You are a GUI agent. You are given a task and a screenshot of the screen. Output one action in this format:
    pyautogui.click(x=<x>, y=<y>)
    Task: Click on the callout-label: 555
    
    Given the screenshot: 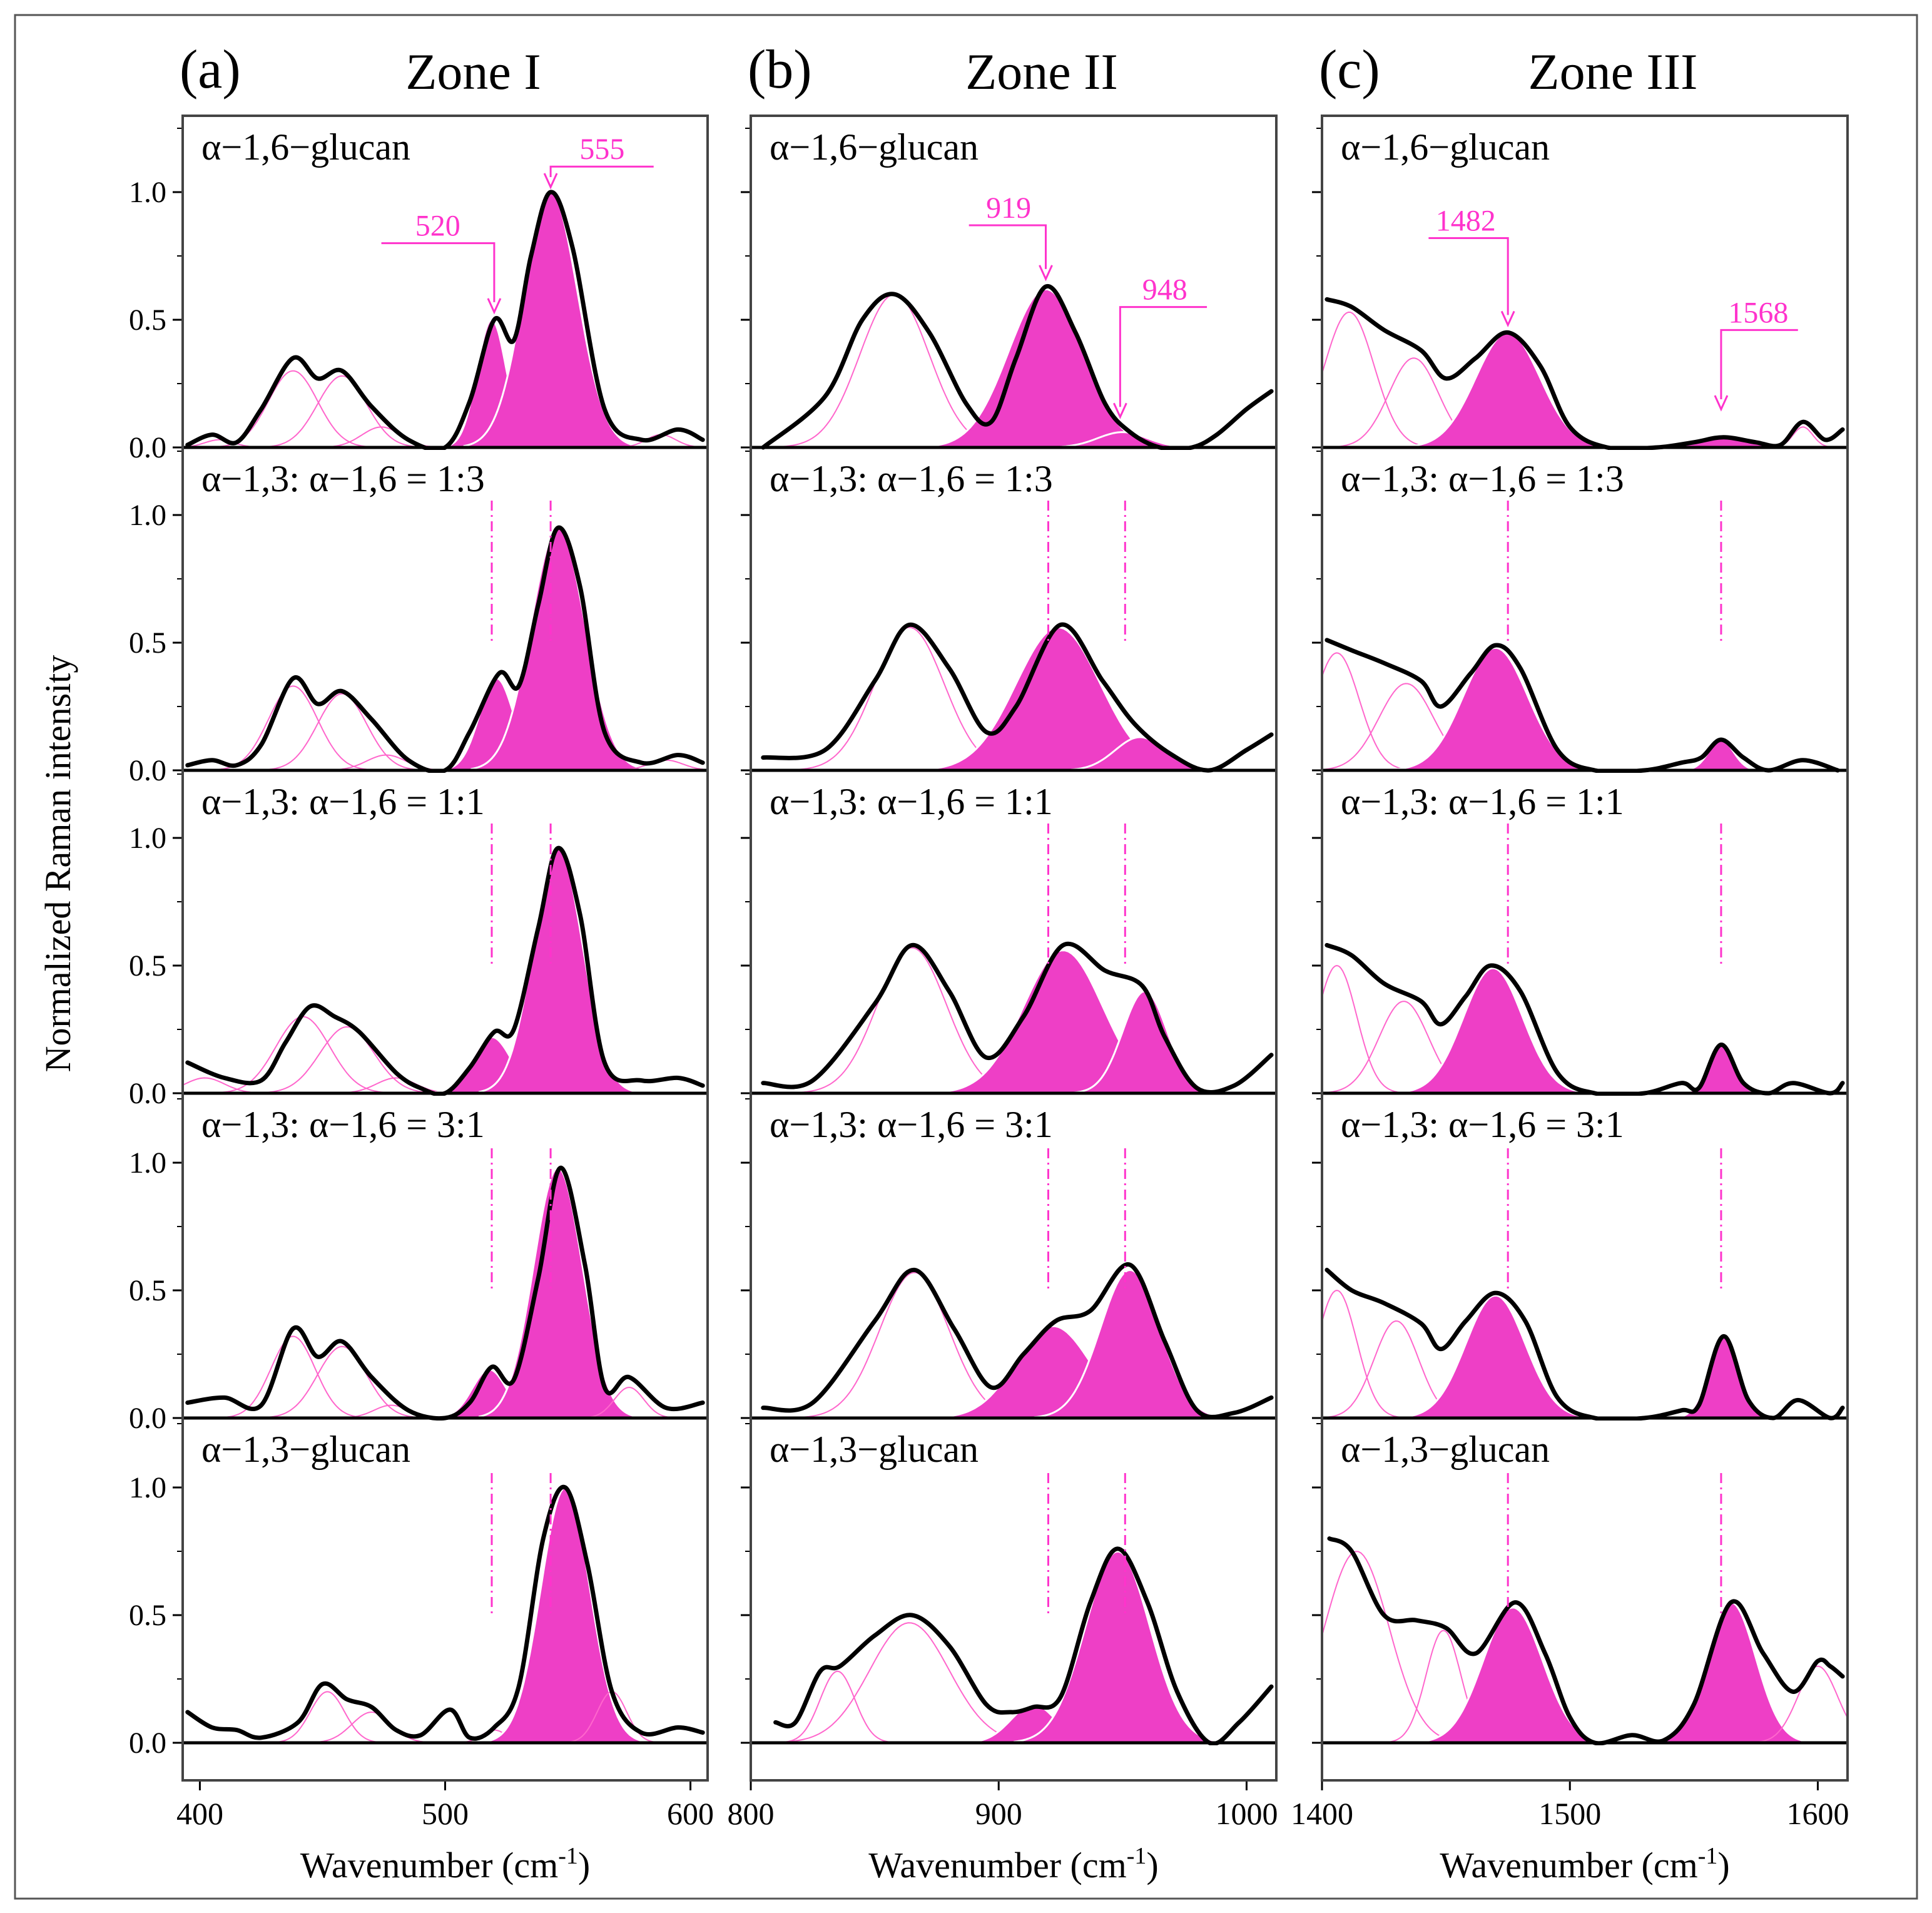 What is the action you would take?
    pyautogui.click(x=601, y=150)
    